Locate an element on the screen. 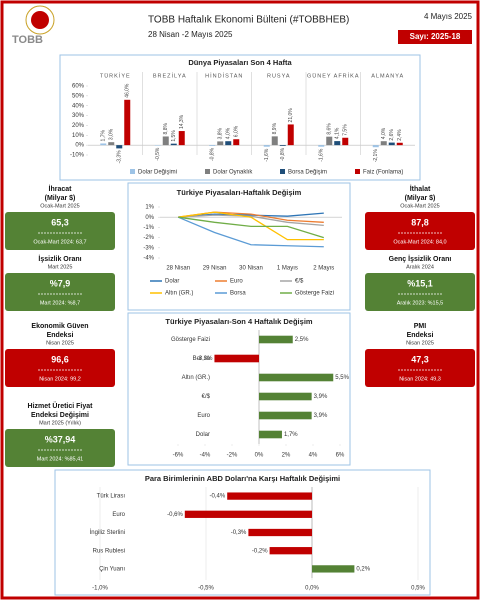 The width and height of the screenshot is (480, 600). chart-title: Türkiye Piyasaları-Haftalık Değişim is located at coordinates (239, 192).